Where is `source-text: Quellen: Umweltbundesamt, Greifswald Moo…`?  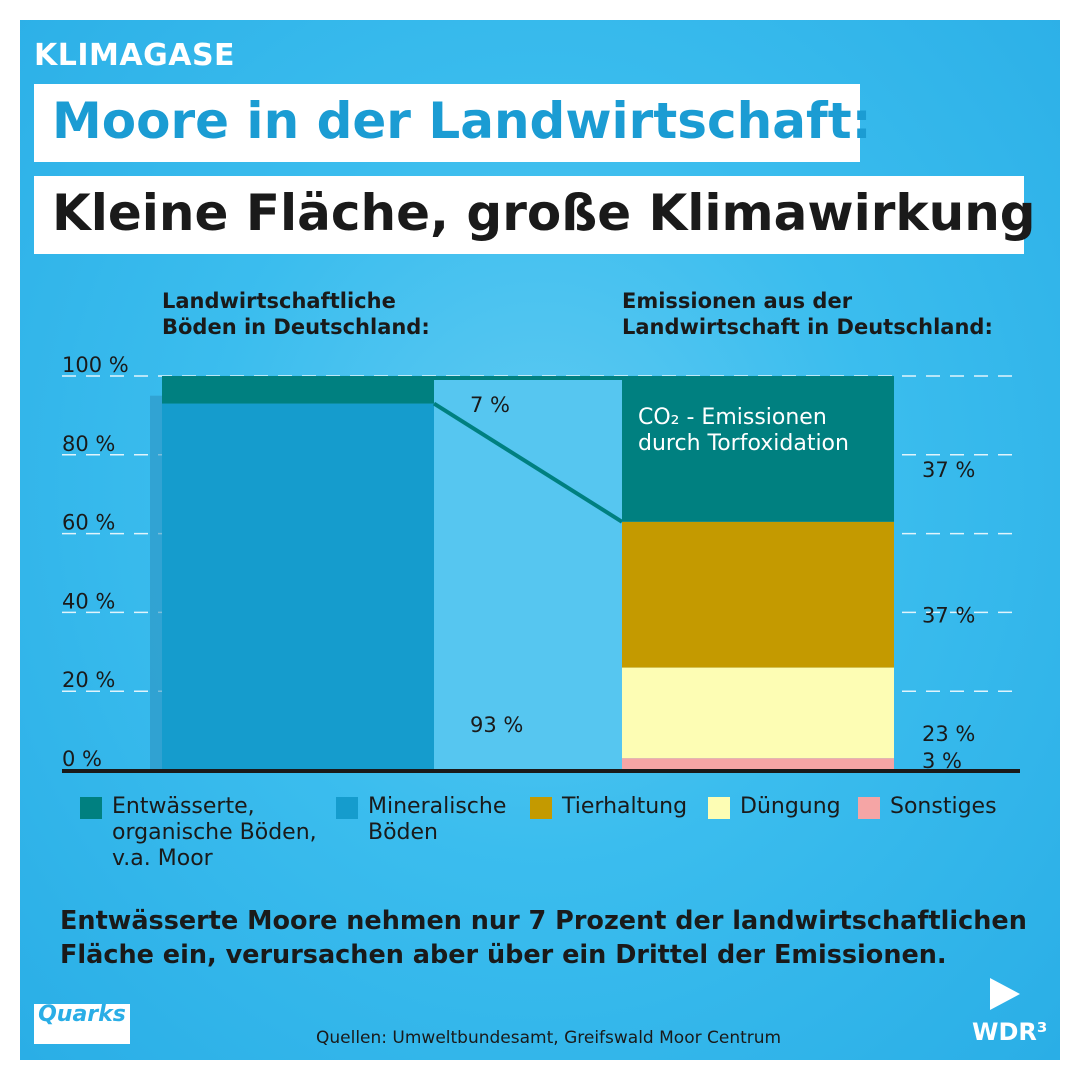 source-text: Quellen: Umweltbundesamt, Greifswald Moo… is located at coordinates (549, 1038).